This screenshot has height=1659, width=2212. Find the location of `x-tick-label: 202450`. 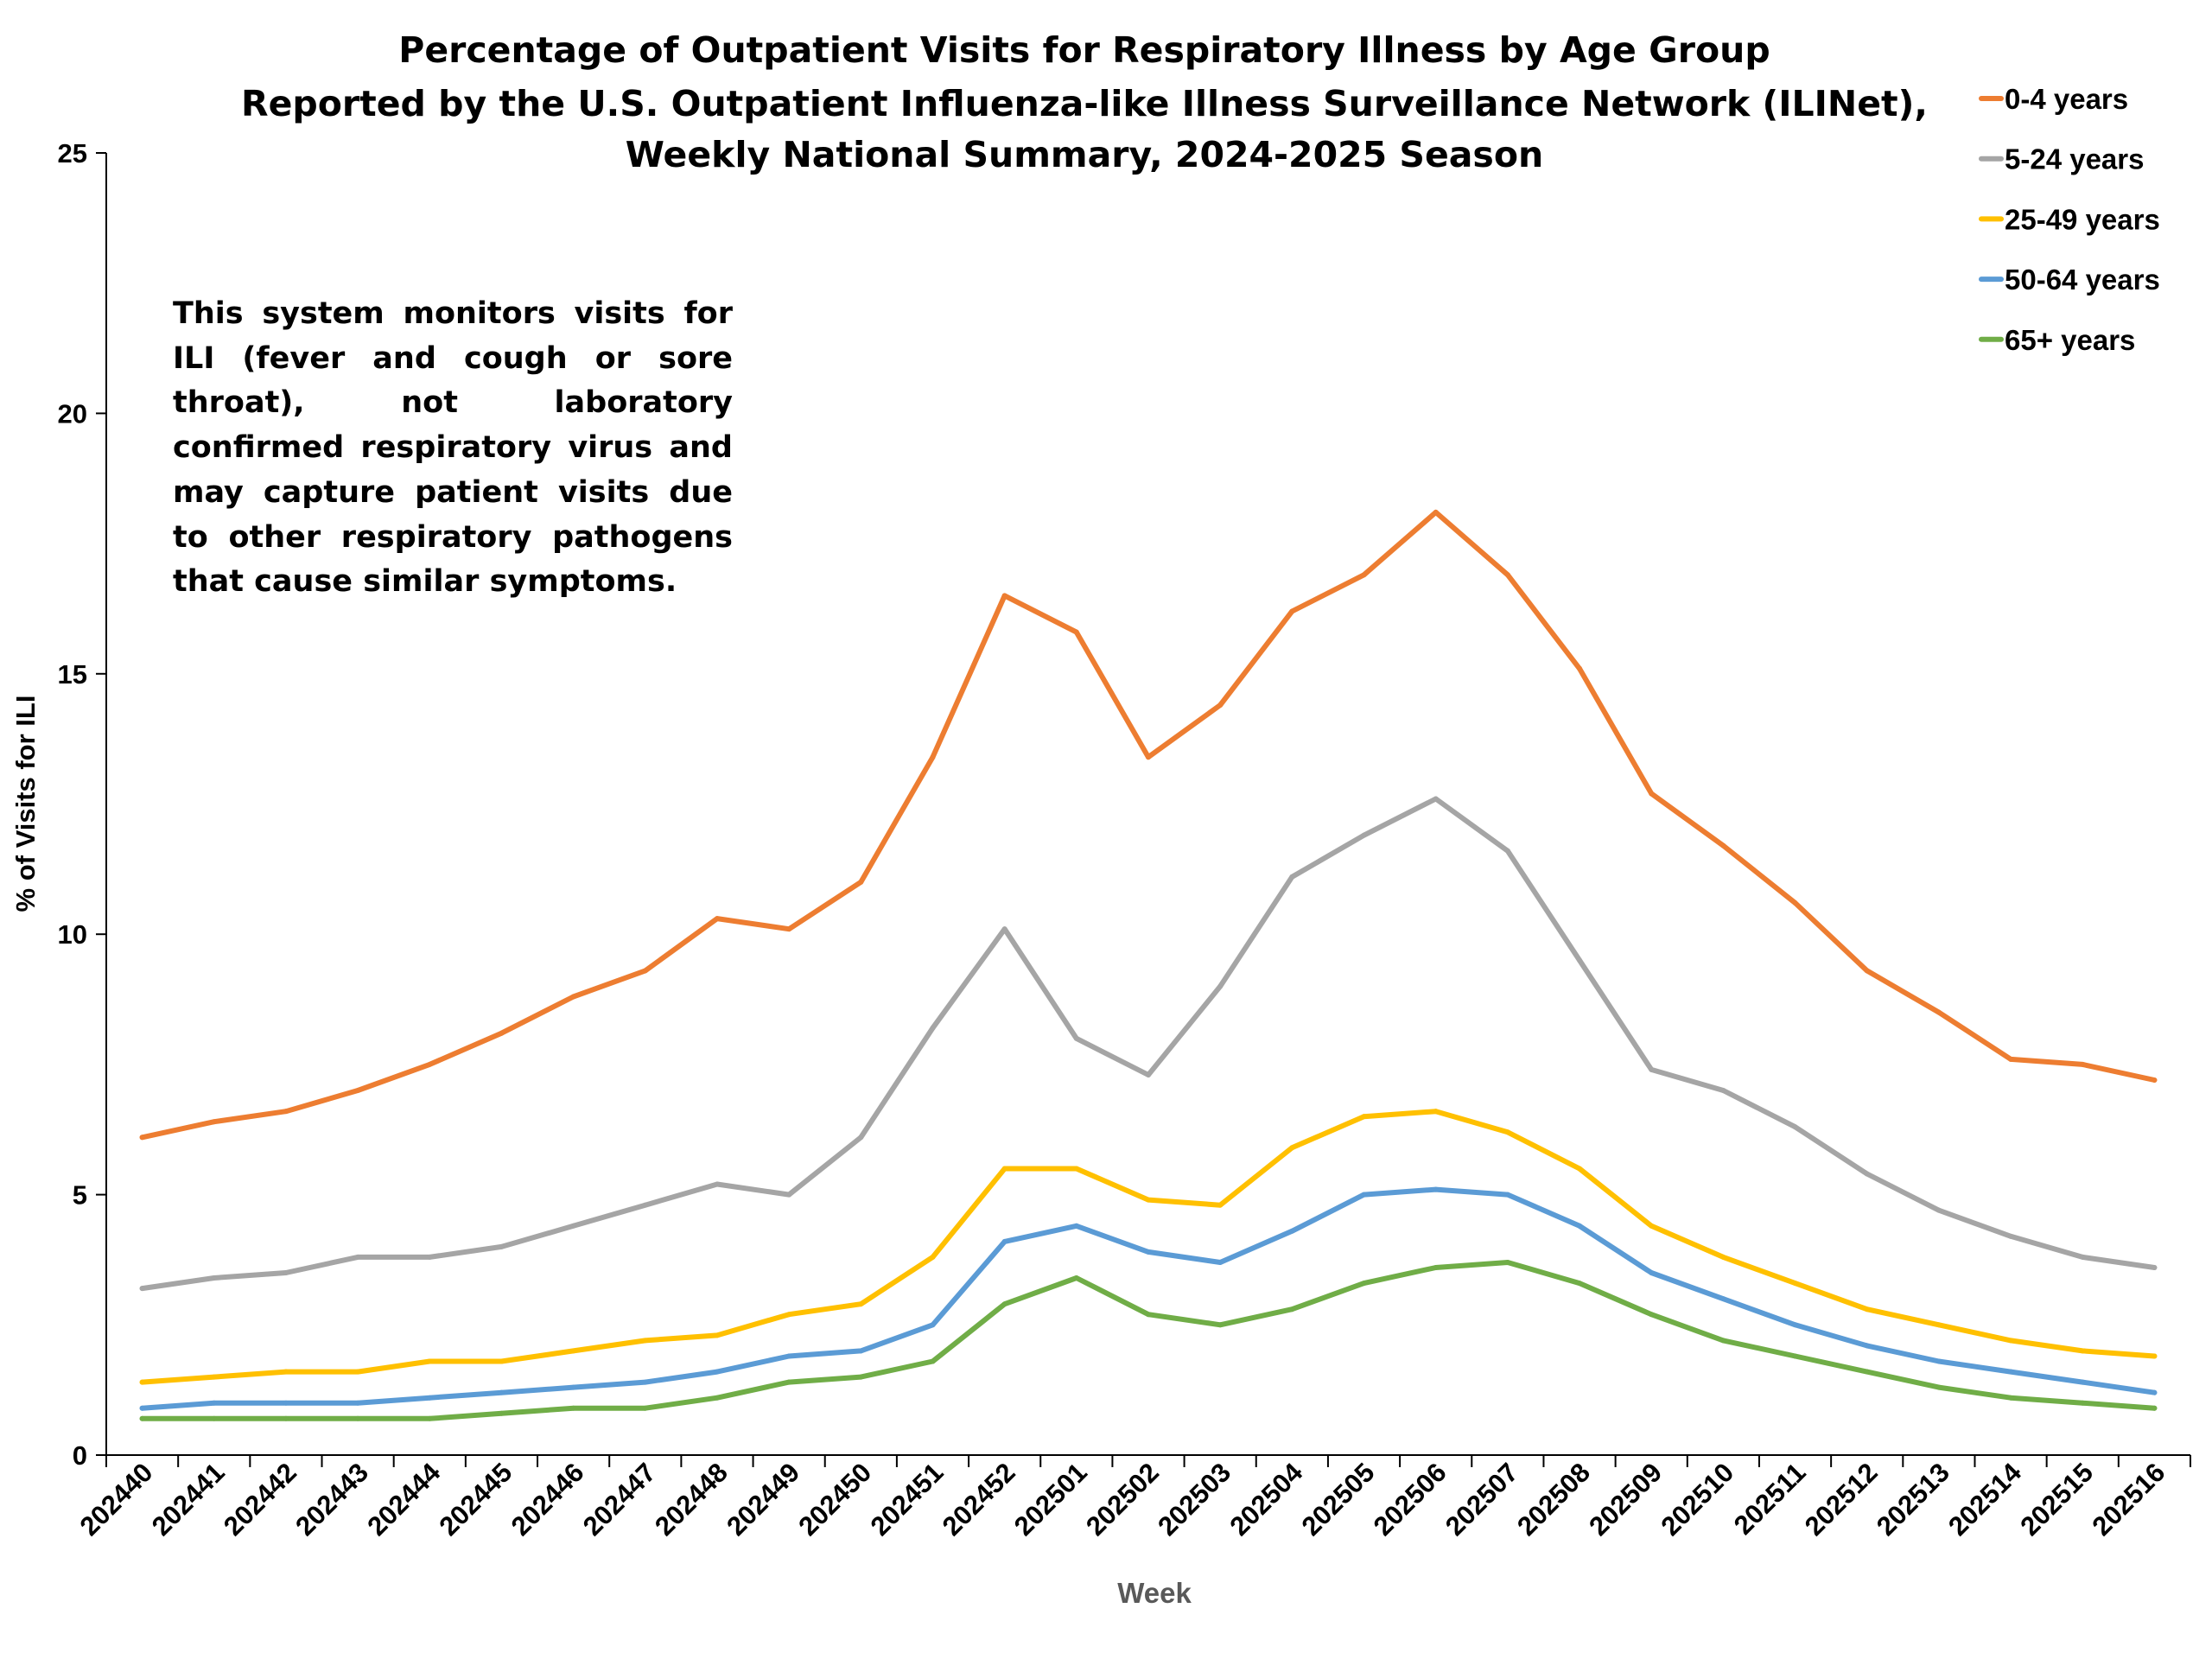

x-tick-label: 202450 is located at coordinates (834, 1499).